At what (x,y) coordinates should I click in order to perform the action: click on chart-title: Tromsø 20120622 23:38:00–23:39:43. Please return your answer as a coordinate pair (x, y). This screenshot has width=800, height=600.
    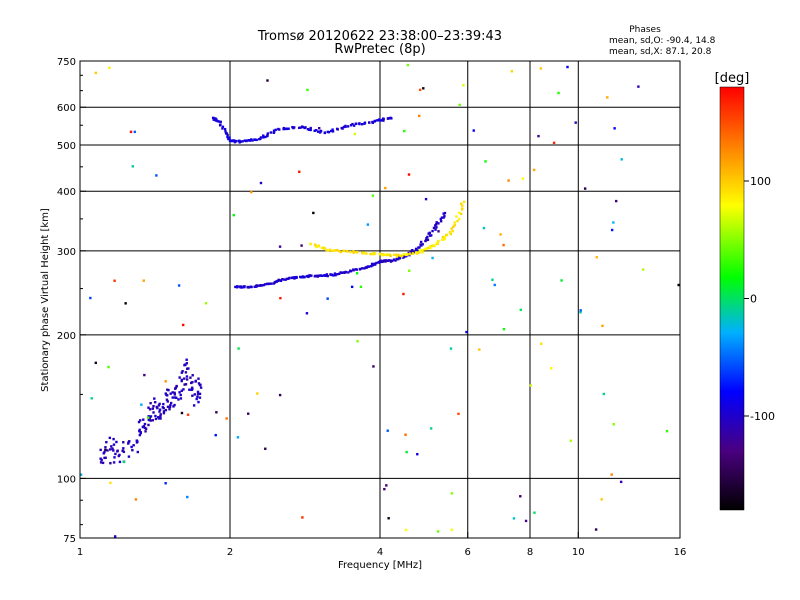
    Looking at the image, I should click on (379, 36).